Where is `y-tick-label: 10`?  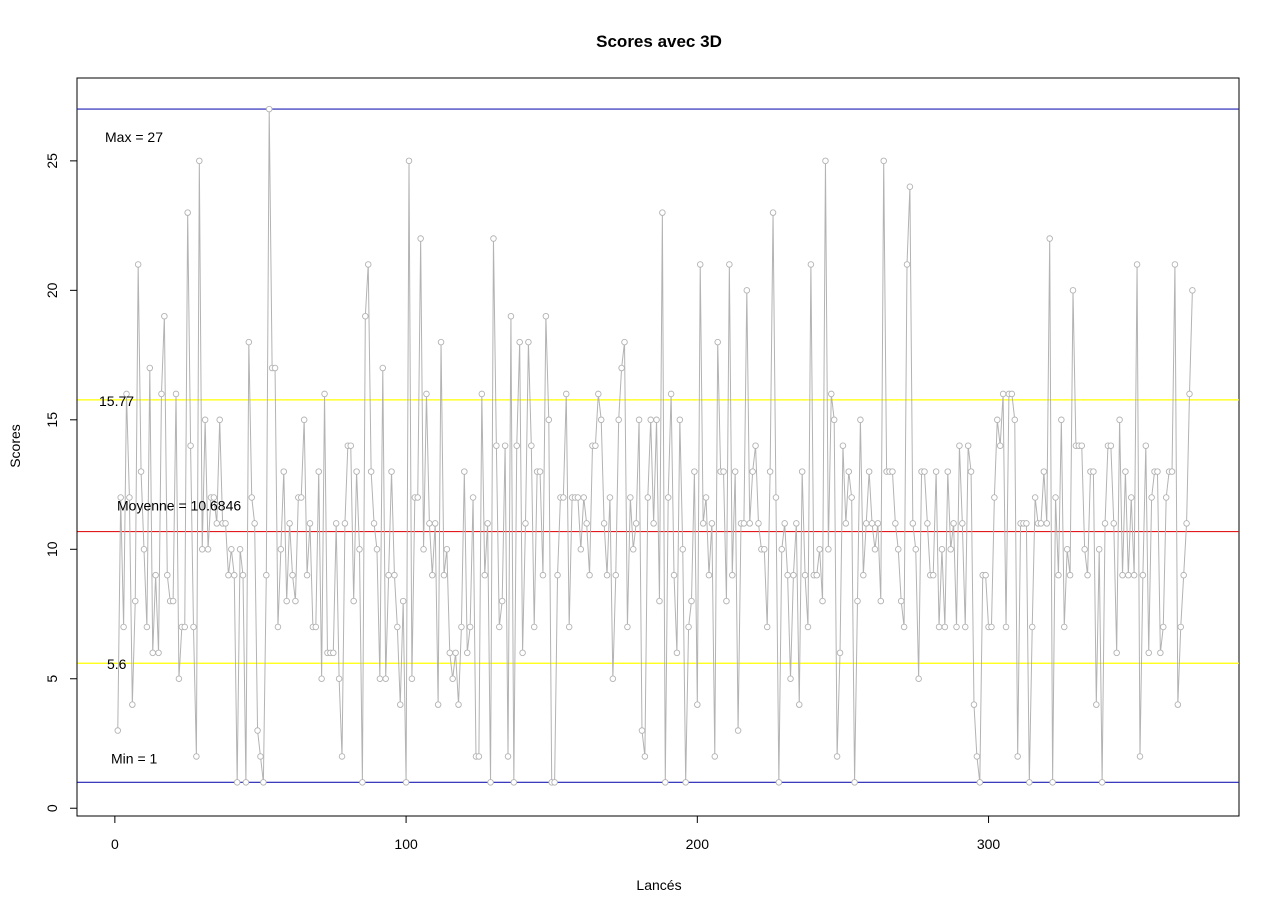 y-tick-label: 10 is located at coordinates (52, 549).